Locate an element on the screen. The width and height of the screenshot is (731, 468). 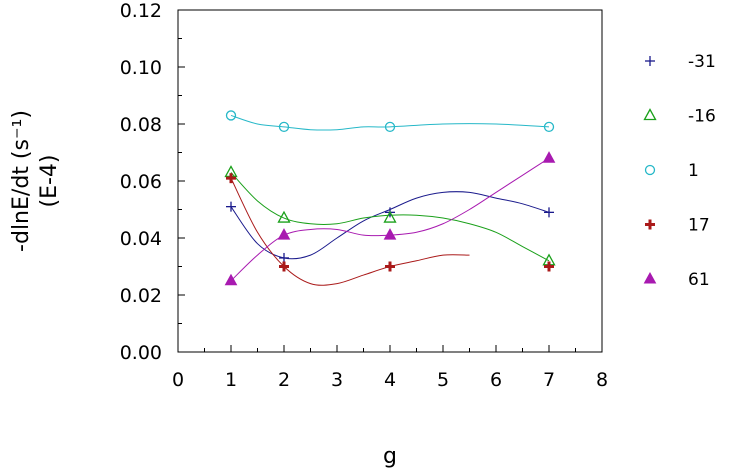
y-axis: 0.00 0.02 0.04 0.06 0.08 0.10 0.12 is located at coordinates (152, 182).